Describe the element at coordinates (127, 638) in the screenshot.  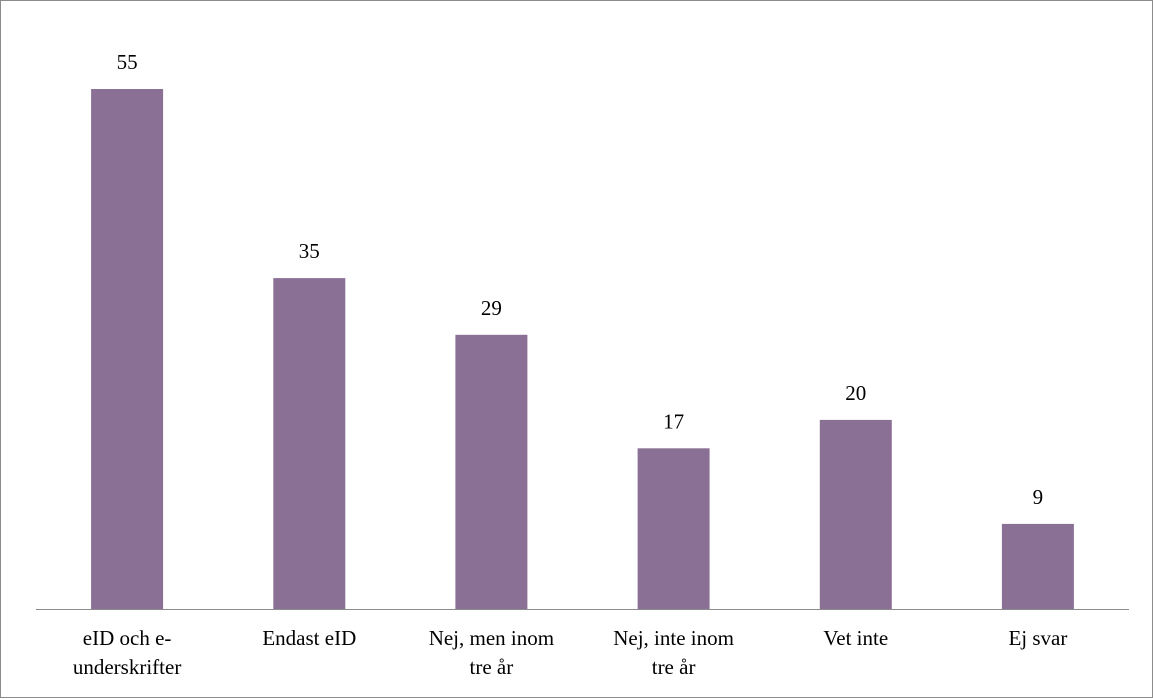
I see `category-label-line: eID och e-` at that location.